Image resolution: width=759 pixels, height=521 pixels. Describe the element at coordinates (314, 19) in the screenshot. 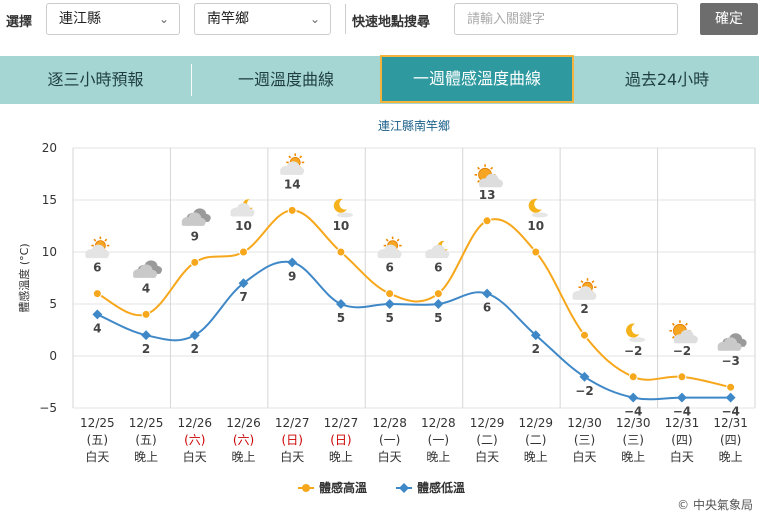

I see `chevron-down-icon: ⌄` at that location.